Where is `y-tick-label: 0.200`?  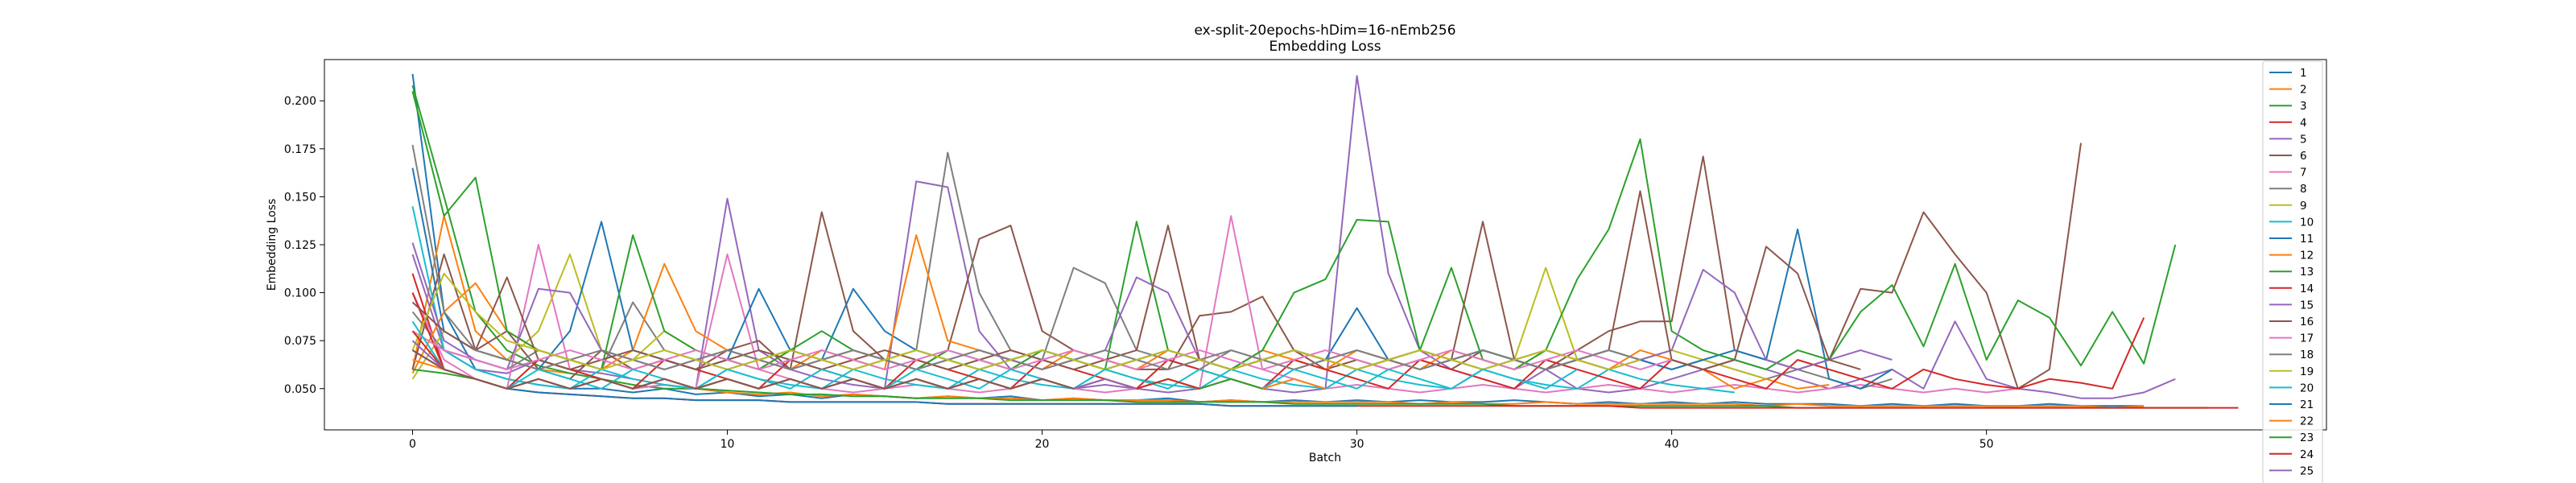 y-tick-label: 0.200 is located at coordinates (300, 101).